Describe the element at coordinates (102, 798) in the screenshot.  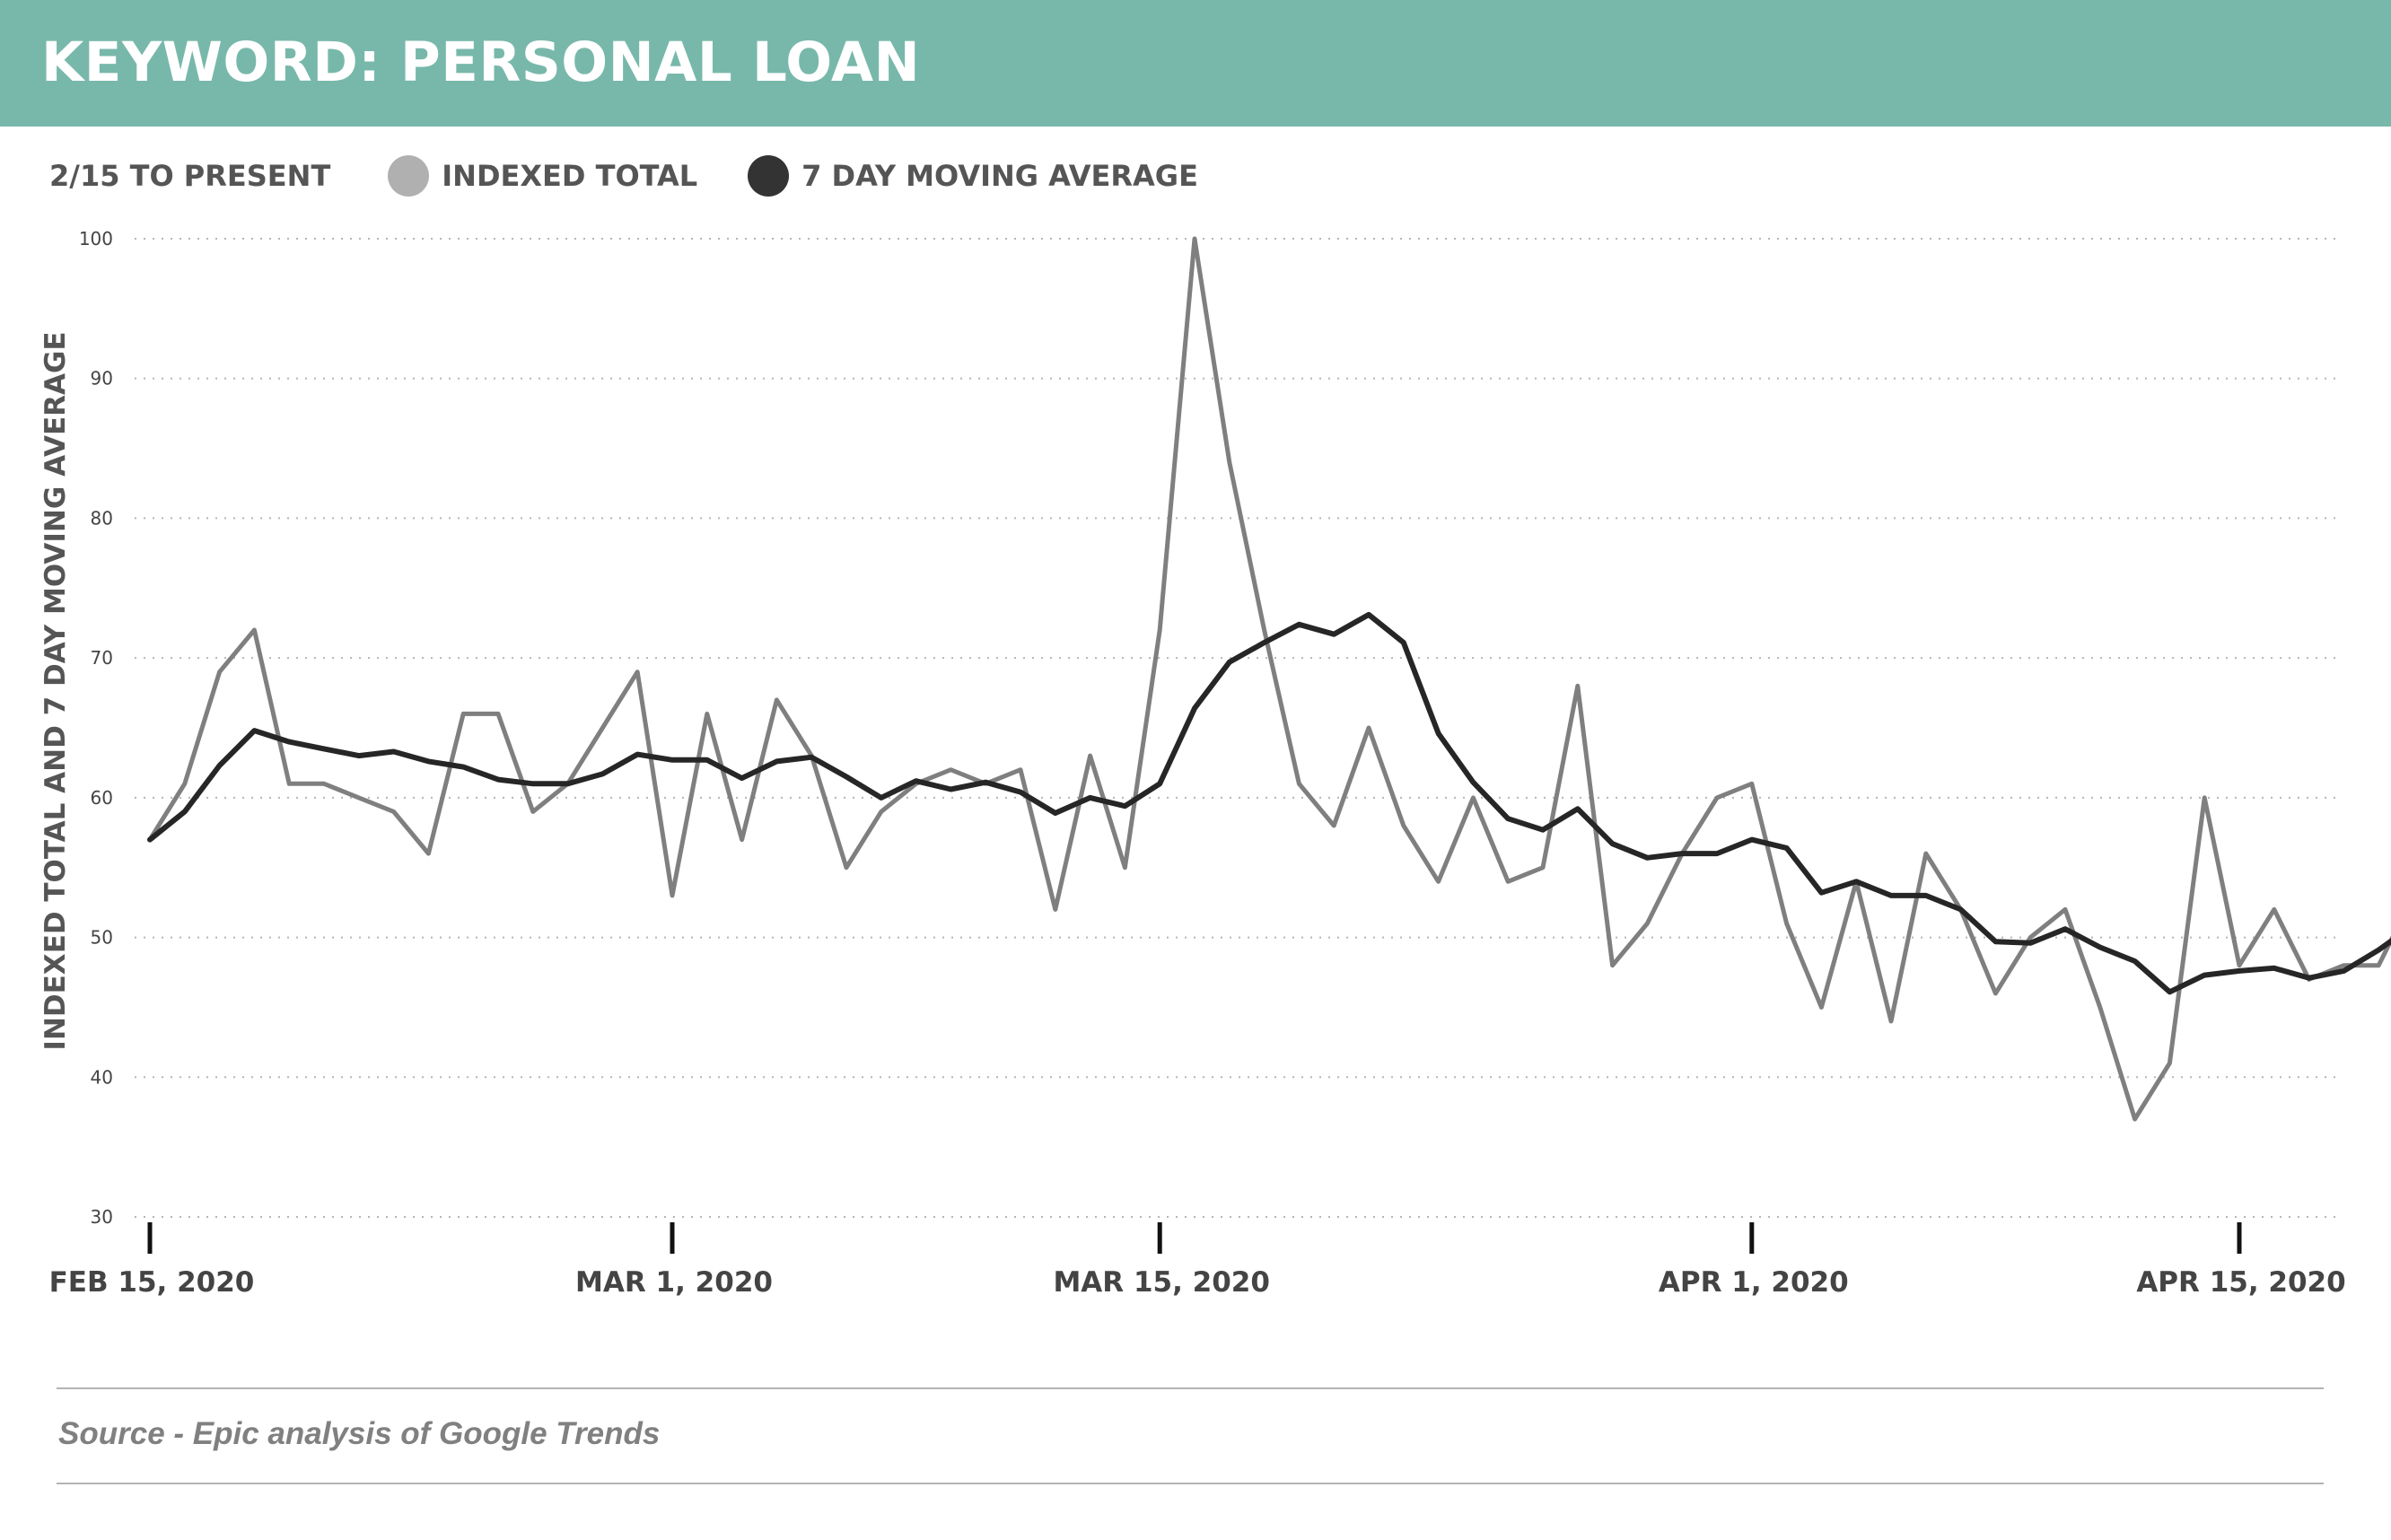
I see `y-tick-label-60: 60` at that location.